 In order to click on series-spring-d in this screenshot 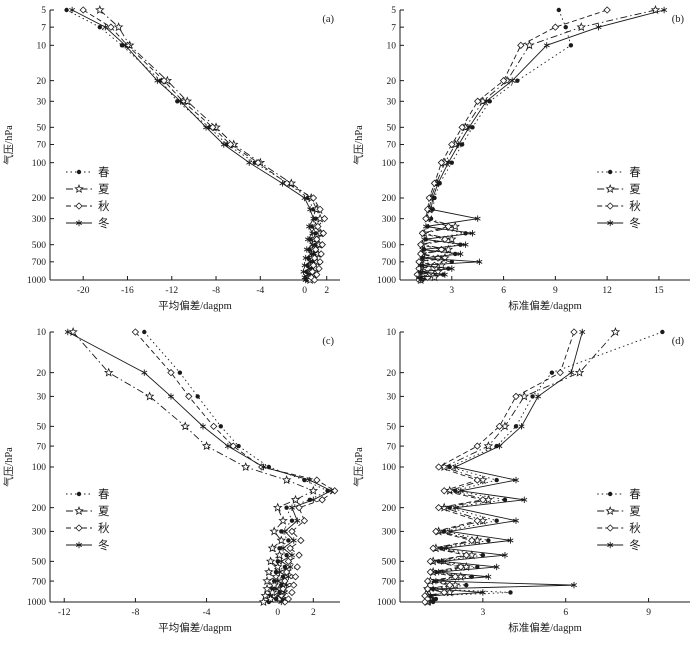, I will do `click(546, 467)`.